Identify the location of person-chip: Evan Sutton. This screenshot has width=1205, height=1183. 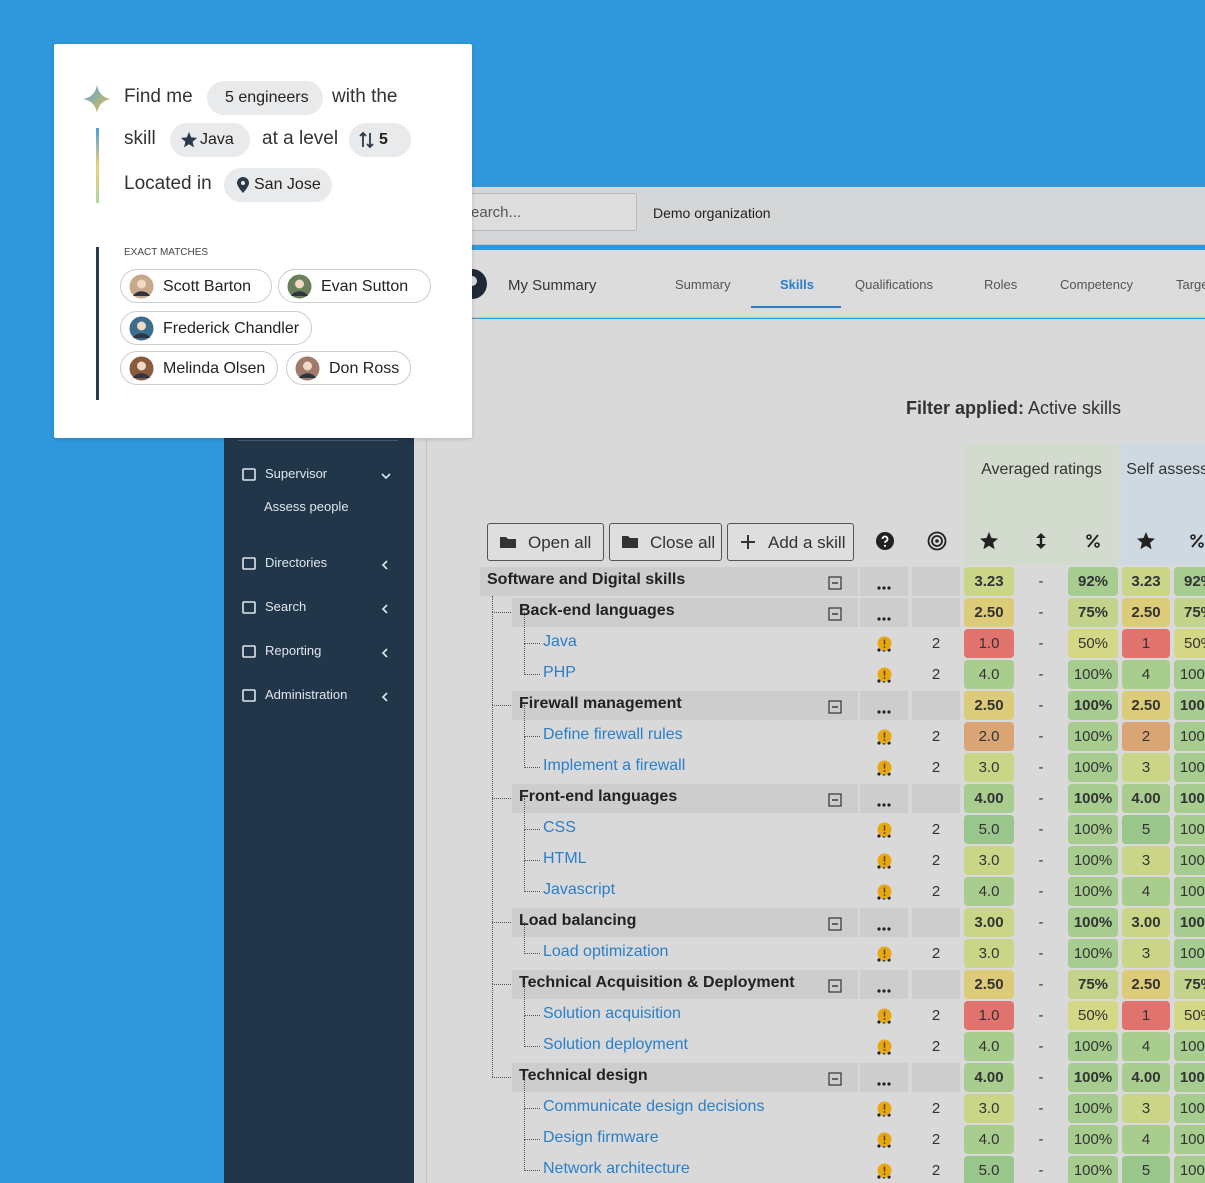
(354, 286).